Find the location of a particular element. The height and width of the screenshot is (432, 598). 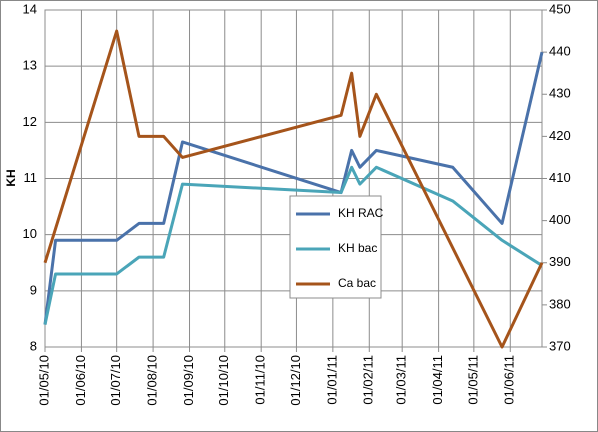

legend-label: Ca bac is located at coordinates (357, 283).